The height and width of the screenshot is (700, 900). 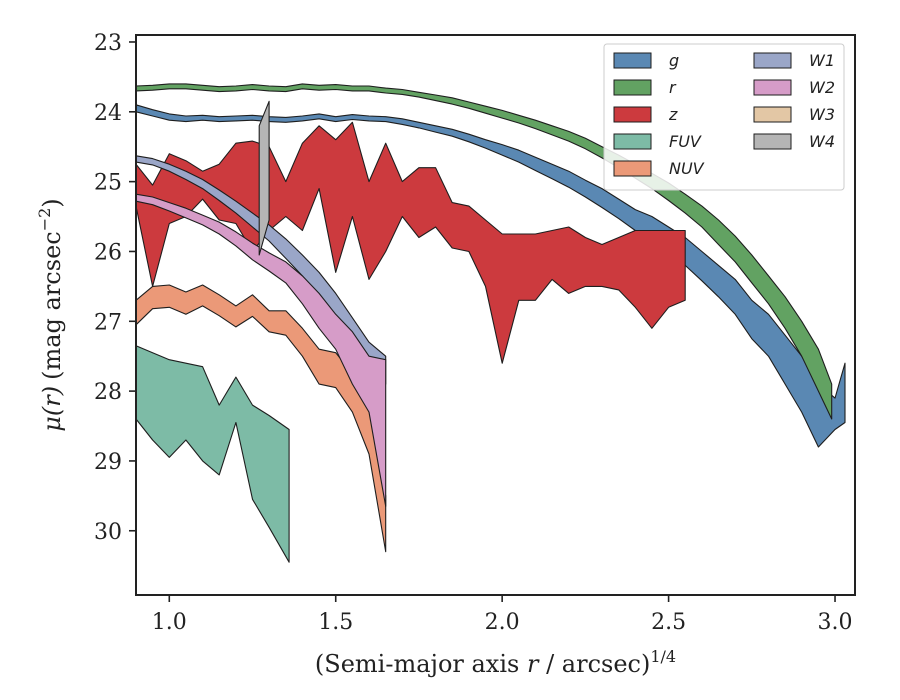 I want to click on series-band-nuv, so click(x=261, y=418).